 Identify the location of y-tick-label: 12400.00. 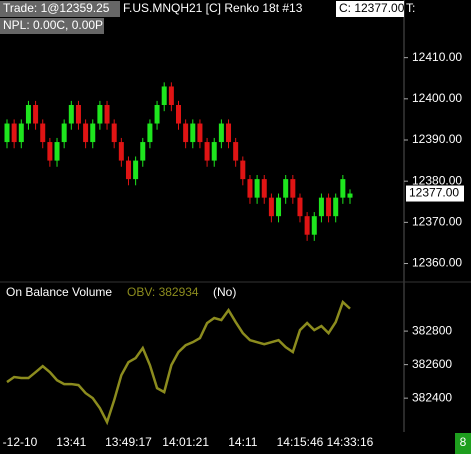
(437, 98).